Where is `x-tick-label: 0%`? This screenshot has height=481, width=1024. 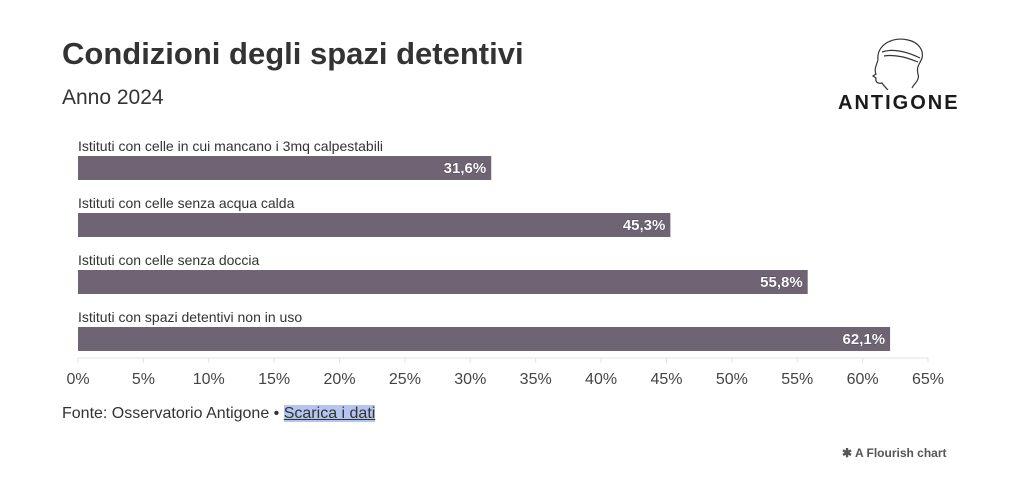 x-tick-label: 0% is located at coordinates (77, 379).